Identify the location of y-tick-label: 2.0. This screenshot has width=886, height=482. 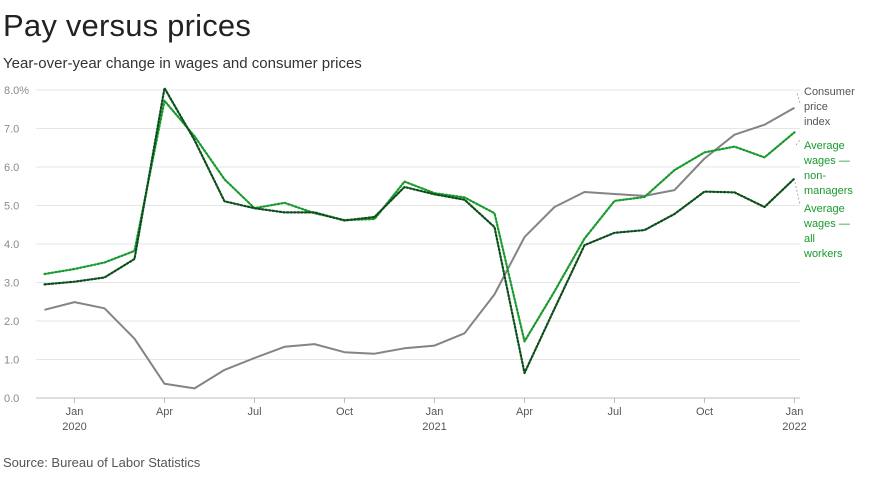
(11, 322).